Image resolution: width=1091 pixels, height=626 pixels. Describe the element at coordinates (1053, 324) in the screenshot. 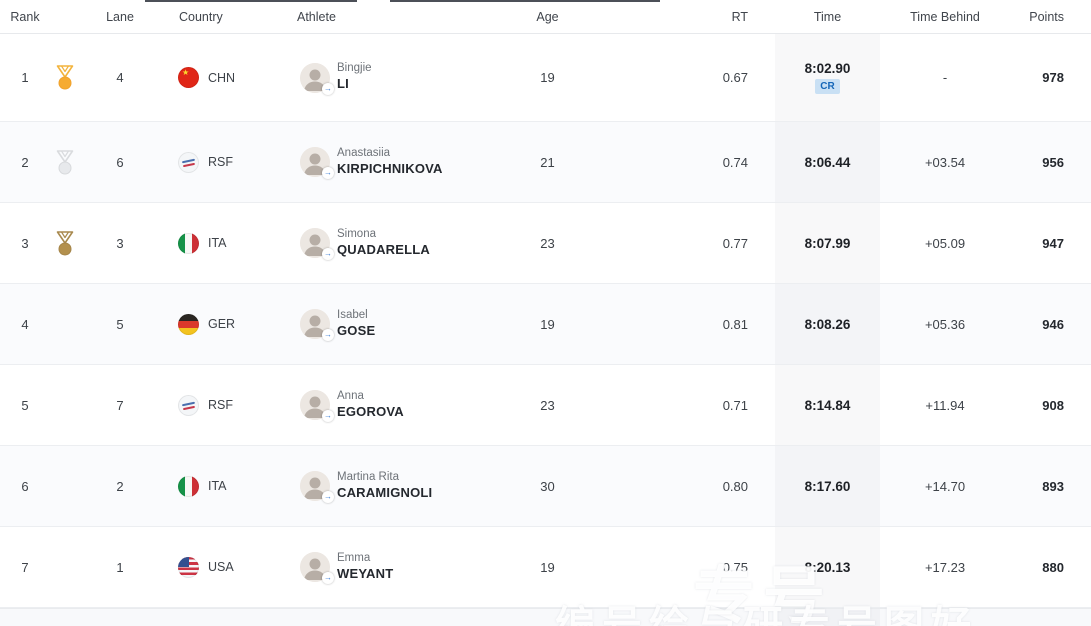

I see `points-cell: 946` at that location.